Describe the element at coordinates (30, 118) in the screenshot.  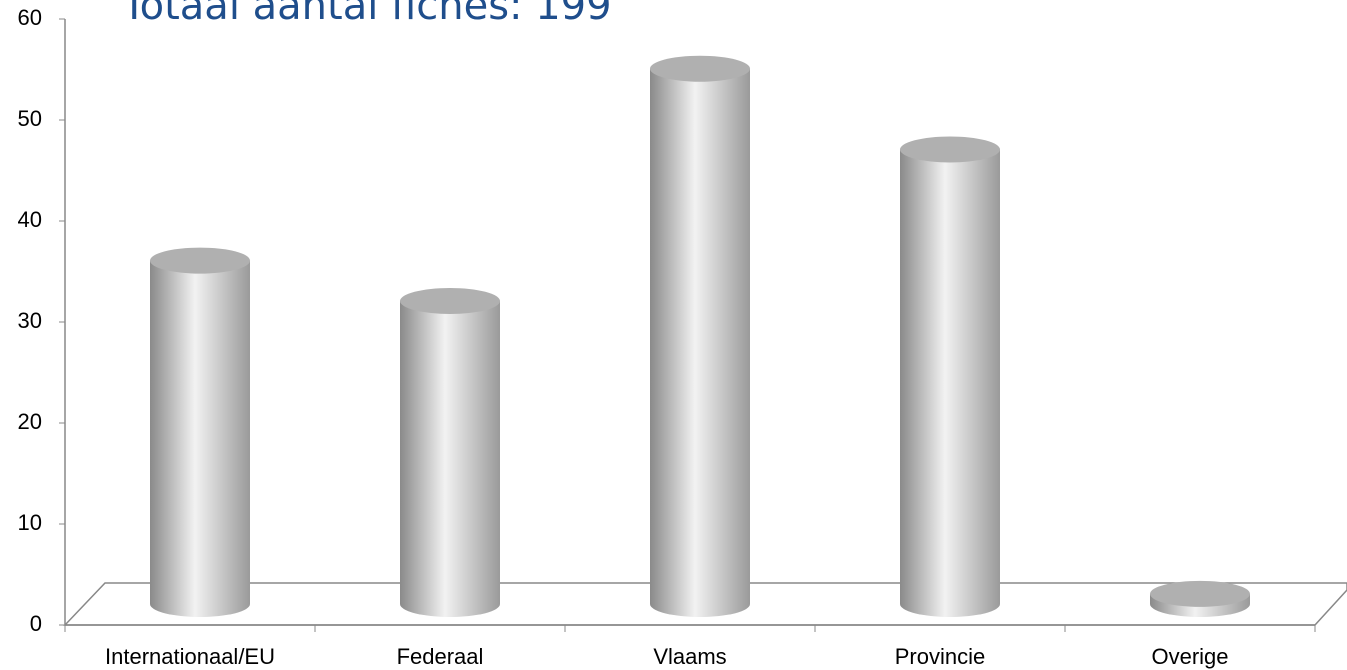
I see `y-tick-label: 50` at that location.